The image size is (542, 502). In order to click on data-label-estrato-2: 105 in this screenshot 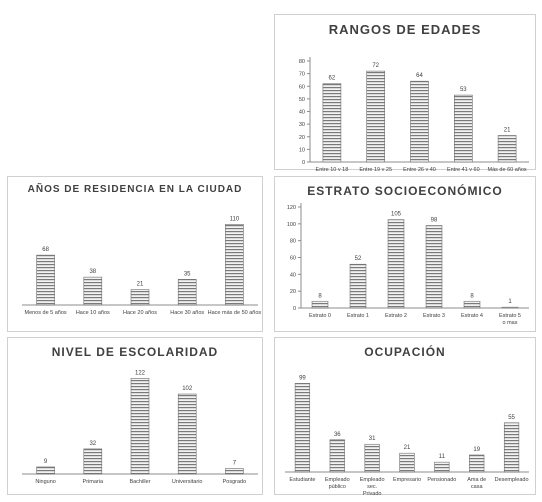, I will do `click(396, 215)`.